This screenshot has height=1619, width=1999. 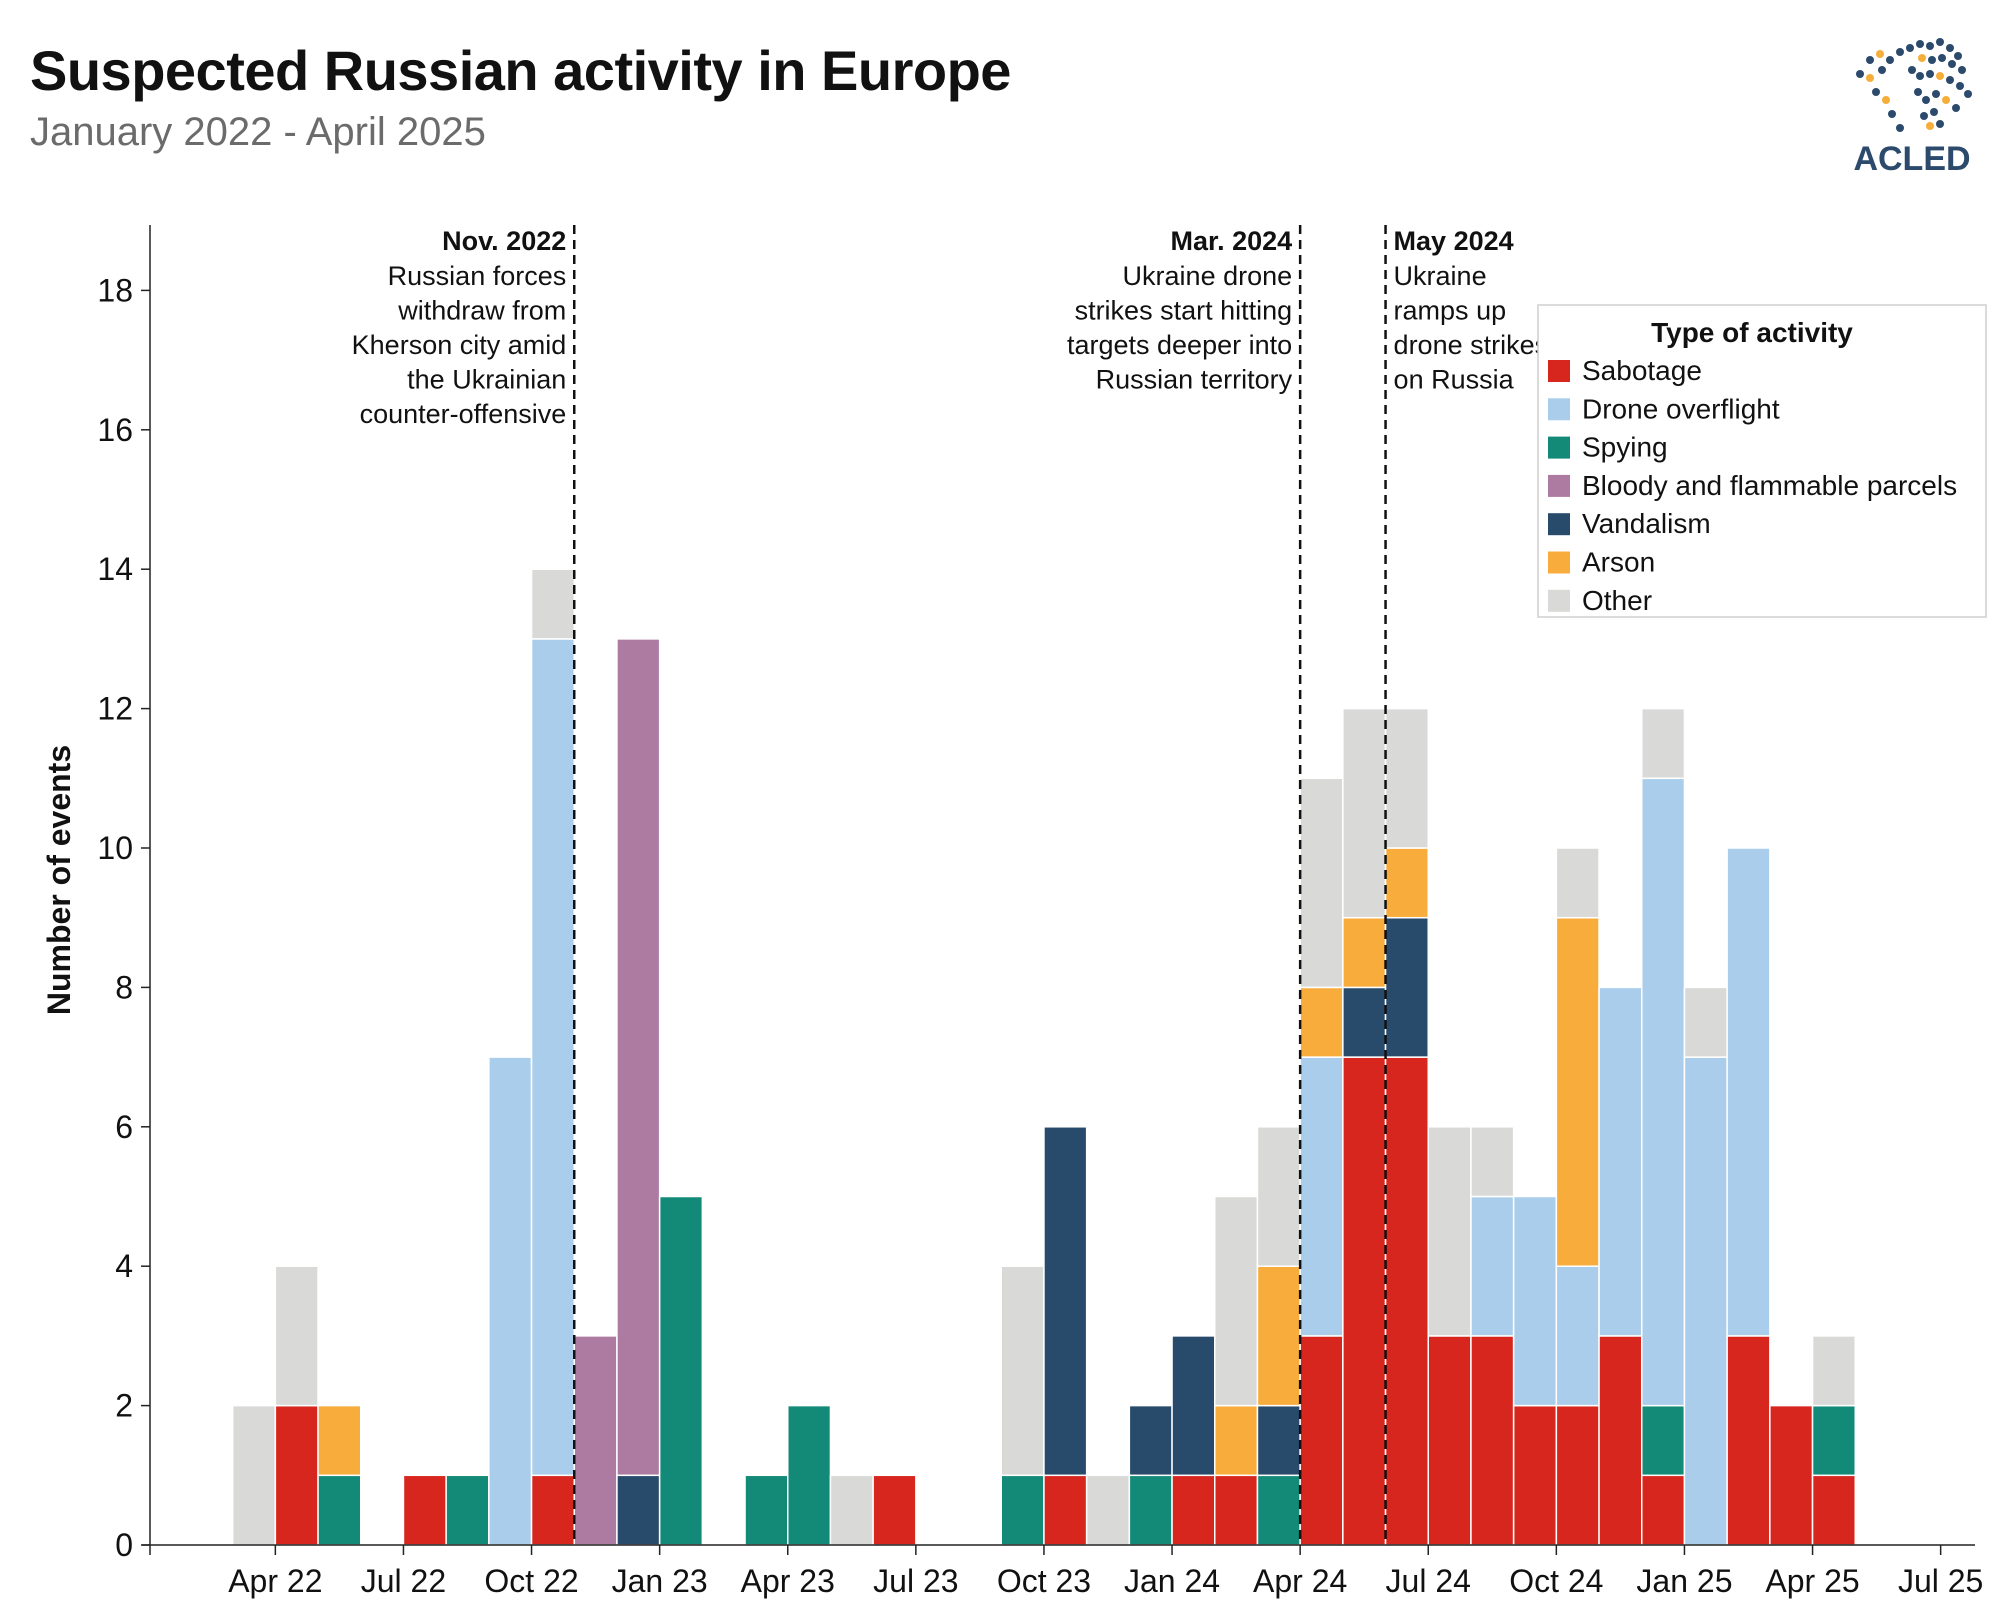 What do you see at coordinates (459, 345) in the screenshot?
I see `annotation-text: Kherson city amid` at bounding box center [459, 345].